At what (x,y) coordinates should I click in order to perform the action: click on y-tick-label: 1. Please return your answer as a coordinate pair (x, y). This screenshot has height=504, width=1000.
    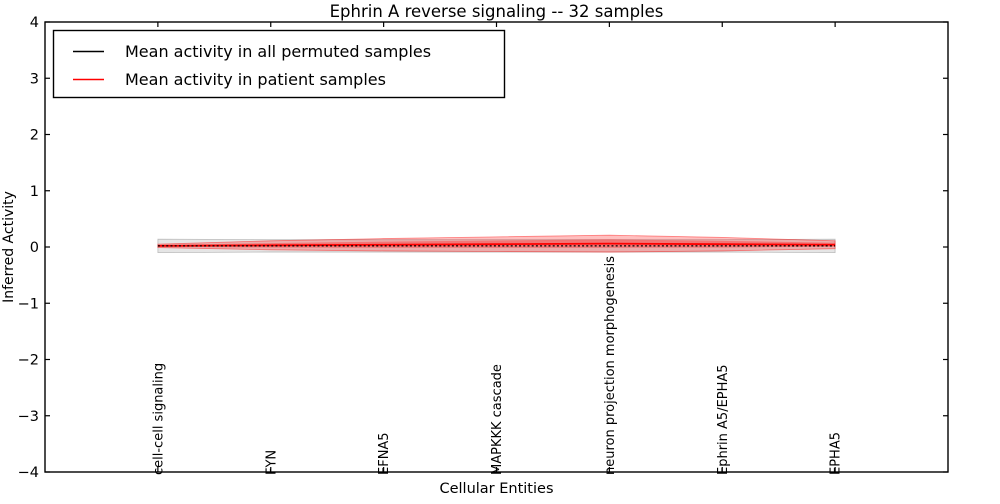
    Looking at the image, I should click on (34, 192).